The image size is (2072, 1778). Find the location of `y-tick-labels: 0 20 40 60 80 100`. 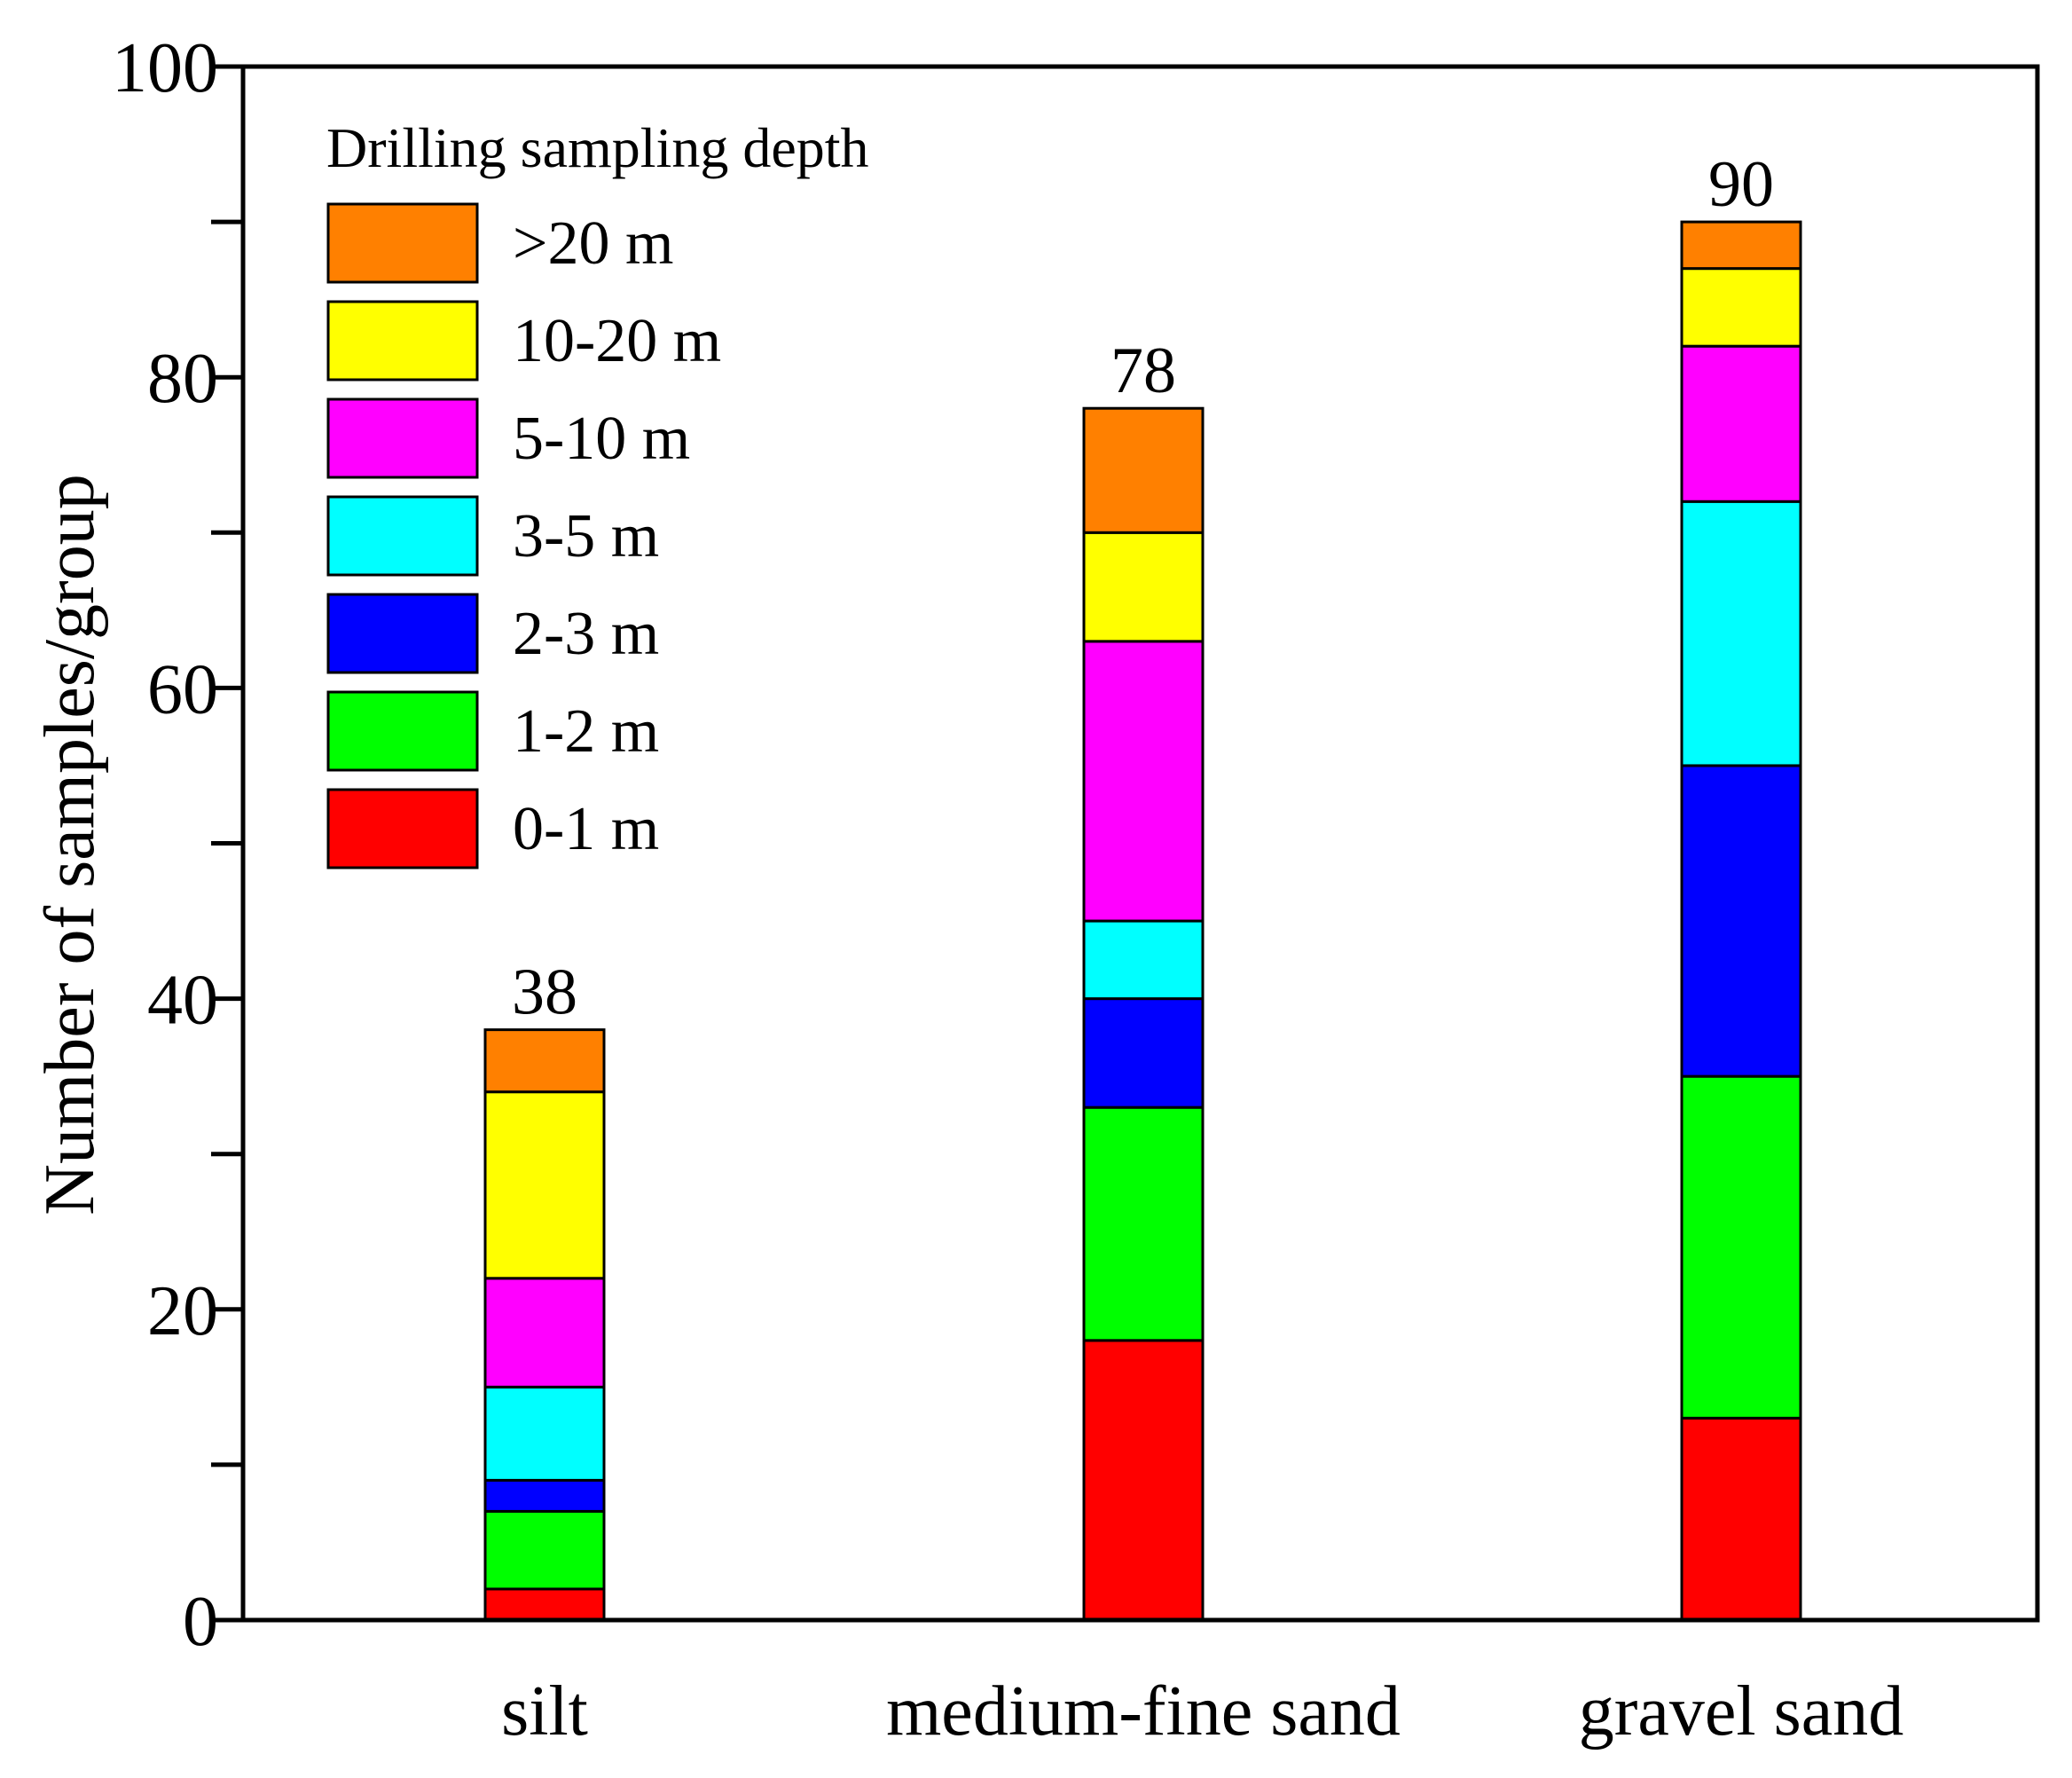

y-tick-labels: 0 20 40 60 80 100 is located at coordinates (165, 845).